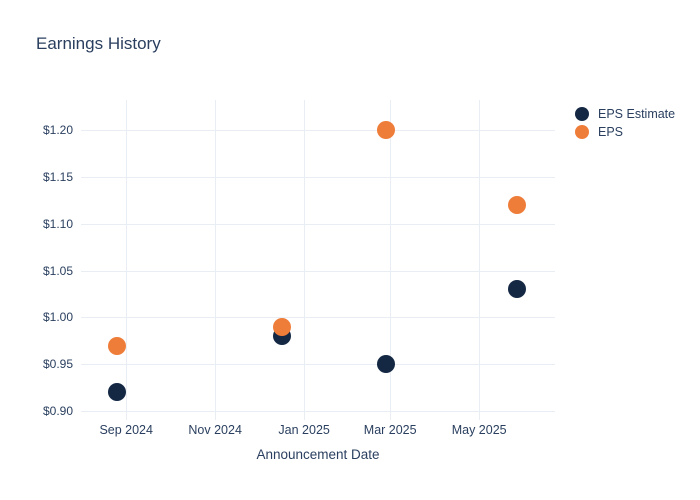 Image resolution: width=700 pixels, height=500 pixels. What do you see at coordinates (304, 430) in the screenshot?
I see `x-tick-label: Jan 2025` at bounding box center [304, 430].